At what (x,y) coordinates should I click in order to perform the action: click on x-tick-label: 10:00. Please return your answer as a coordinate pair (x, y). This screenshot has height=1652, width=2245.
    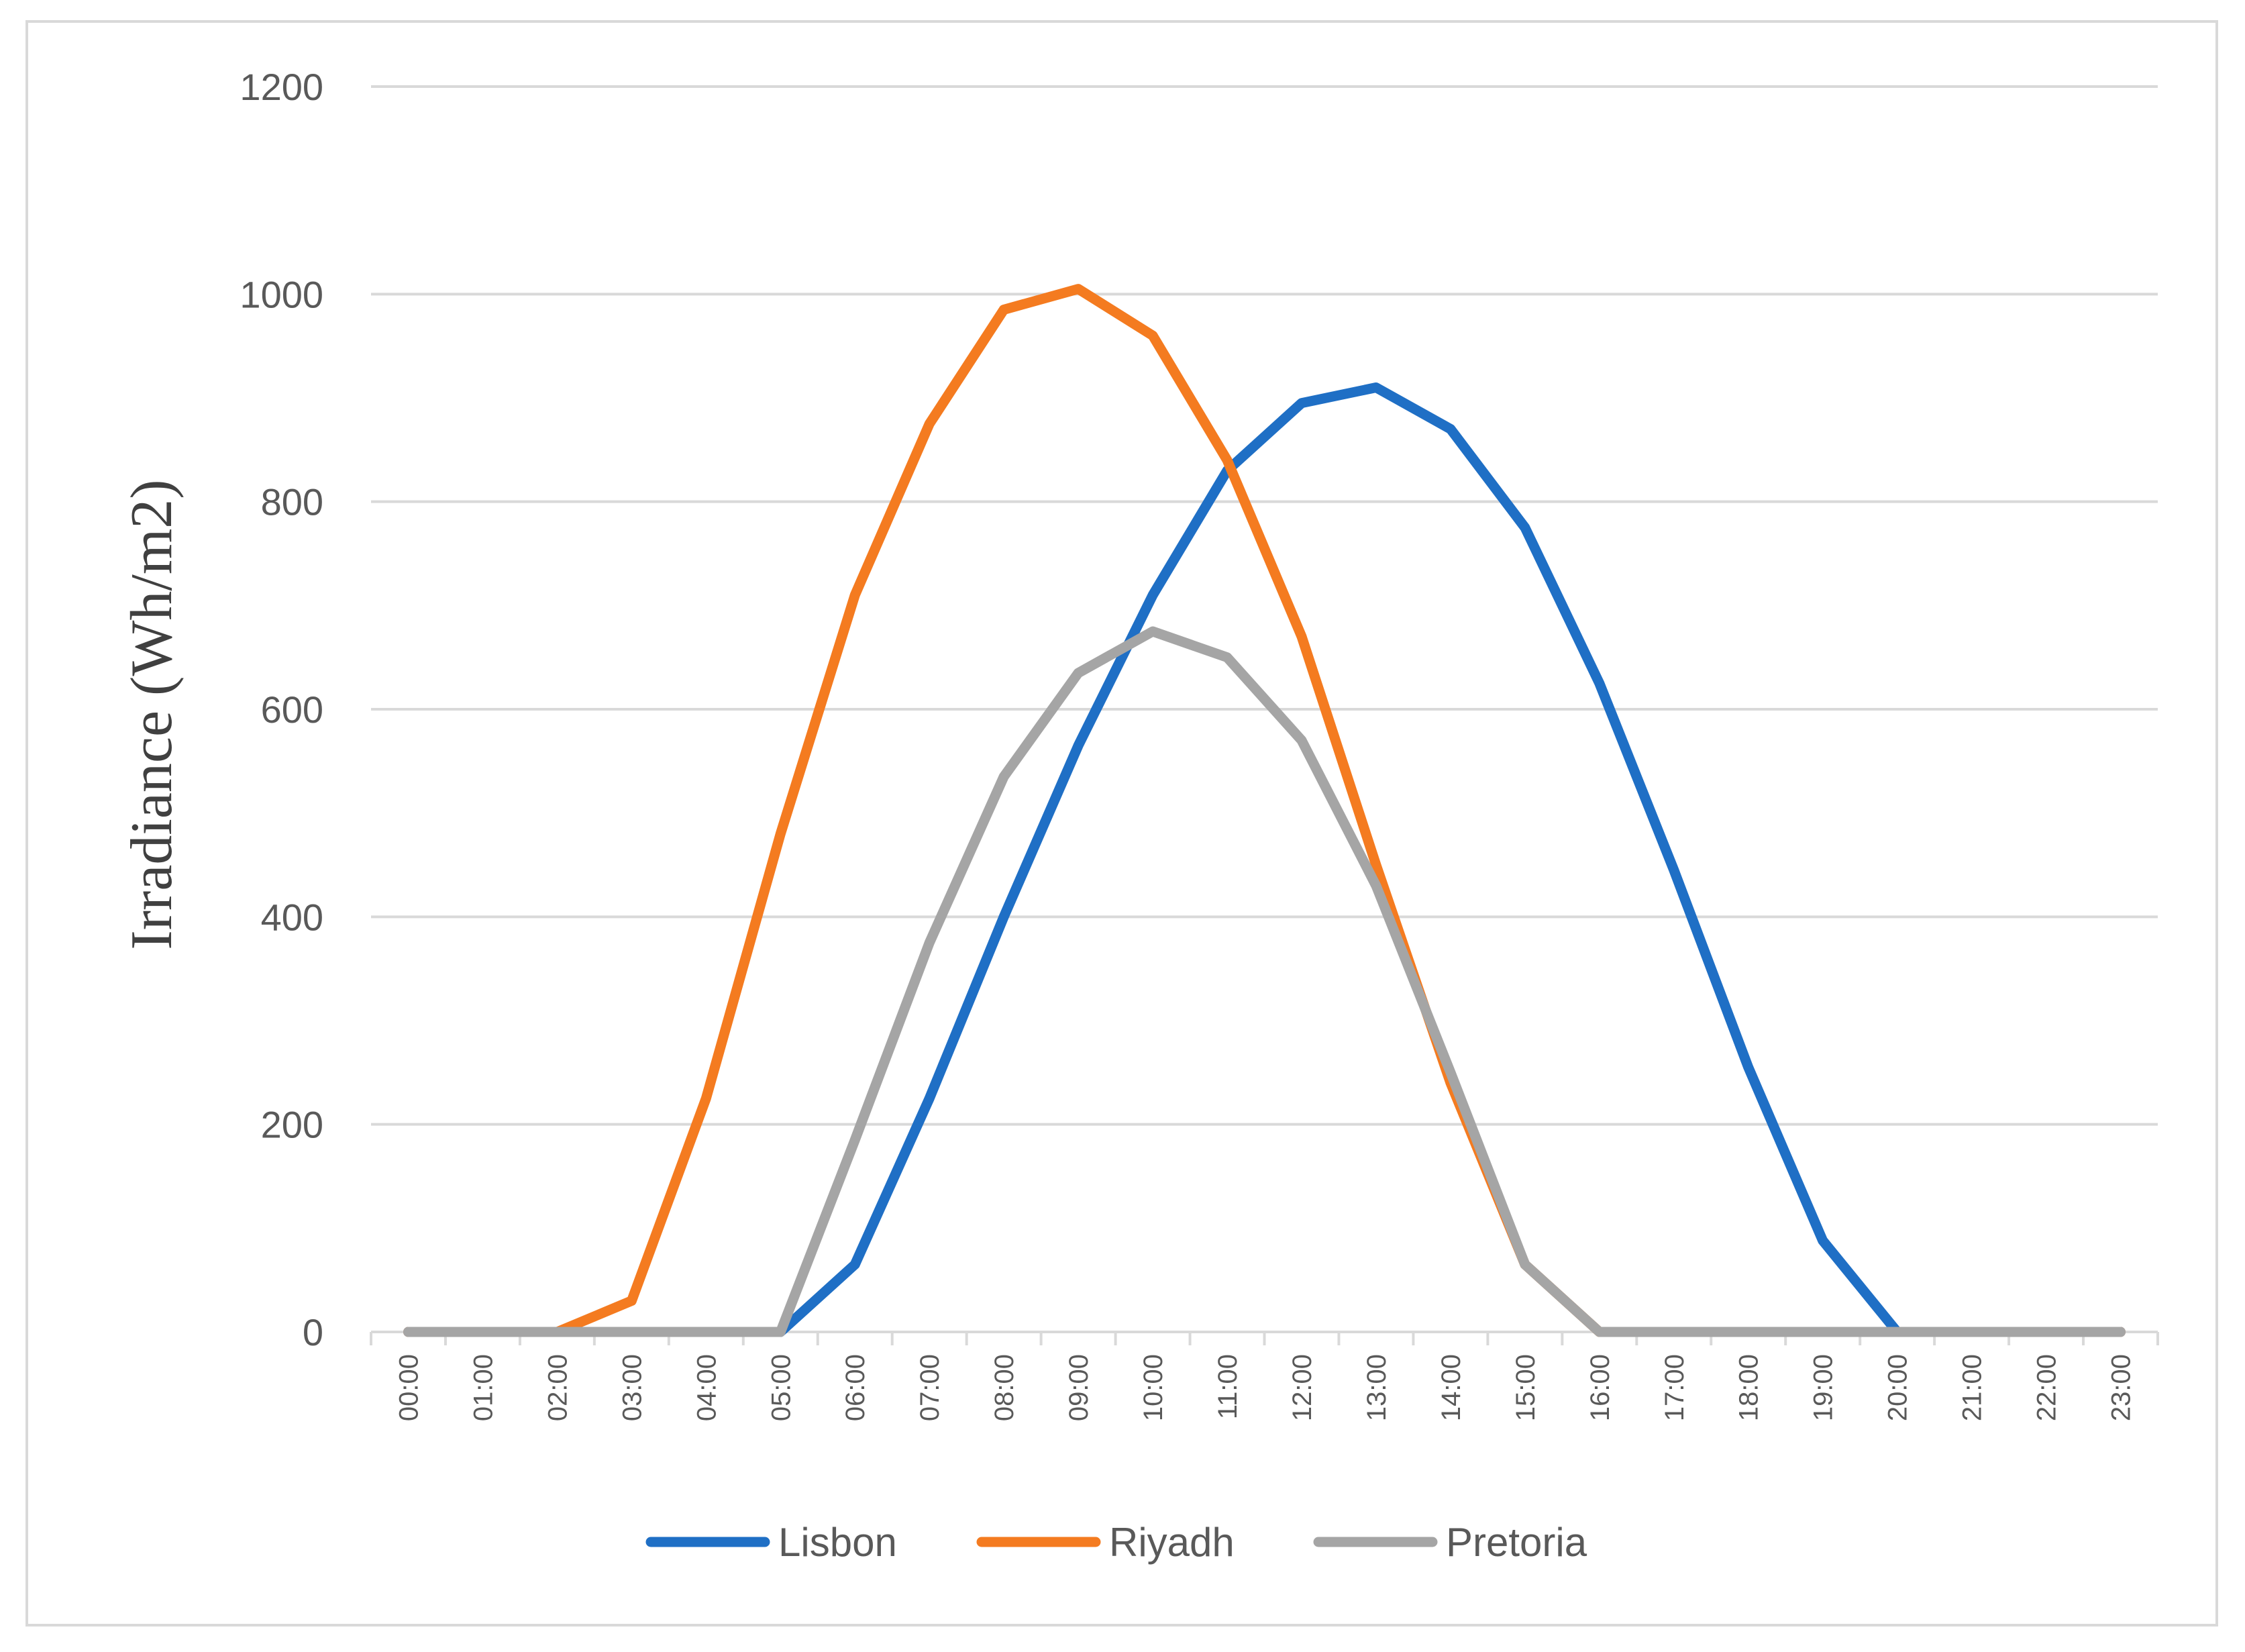
    Looking at the image, I should click on (1153, 1387).